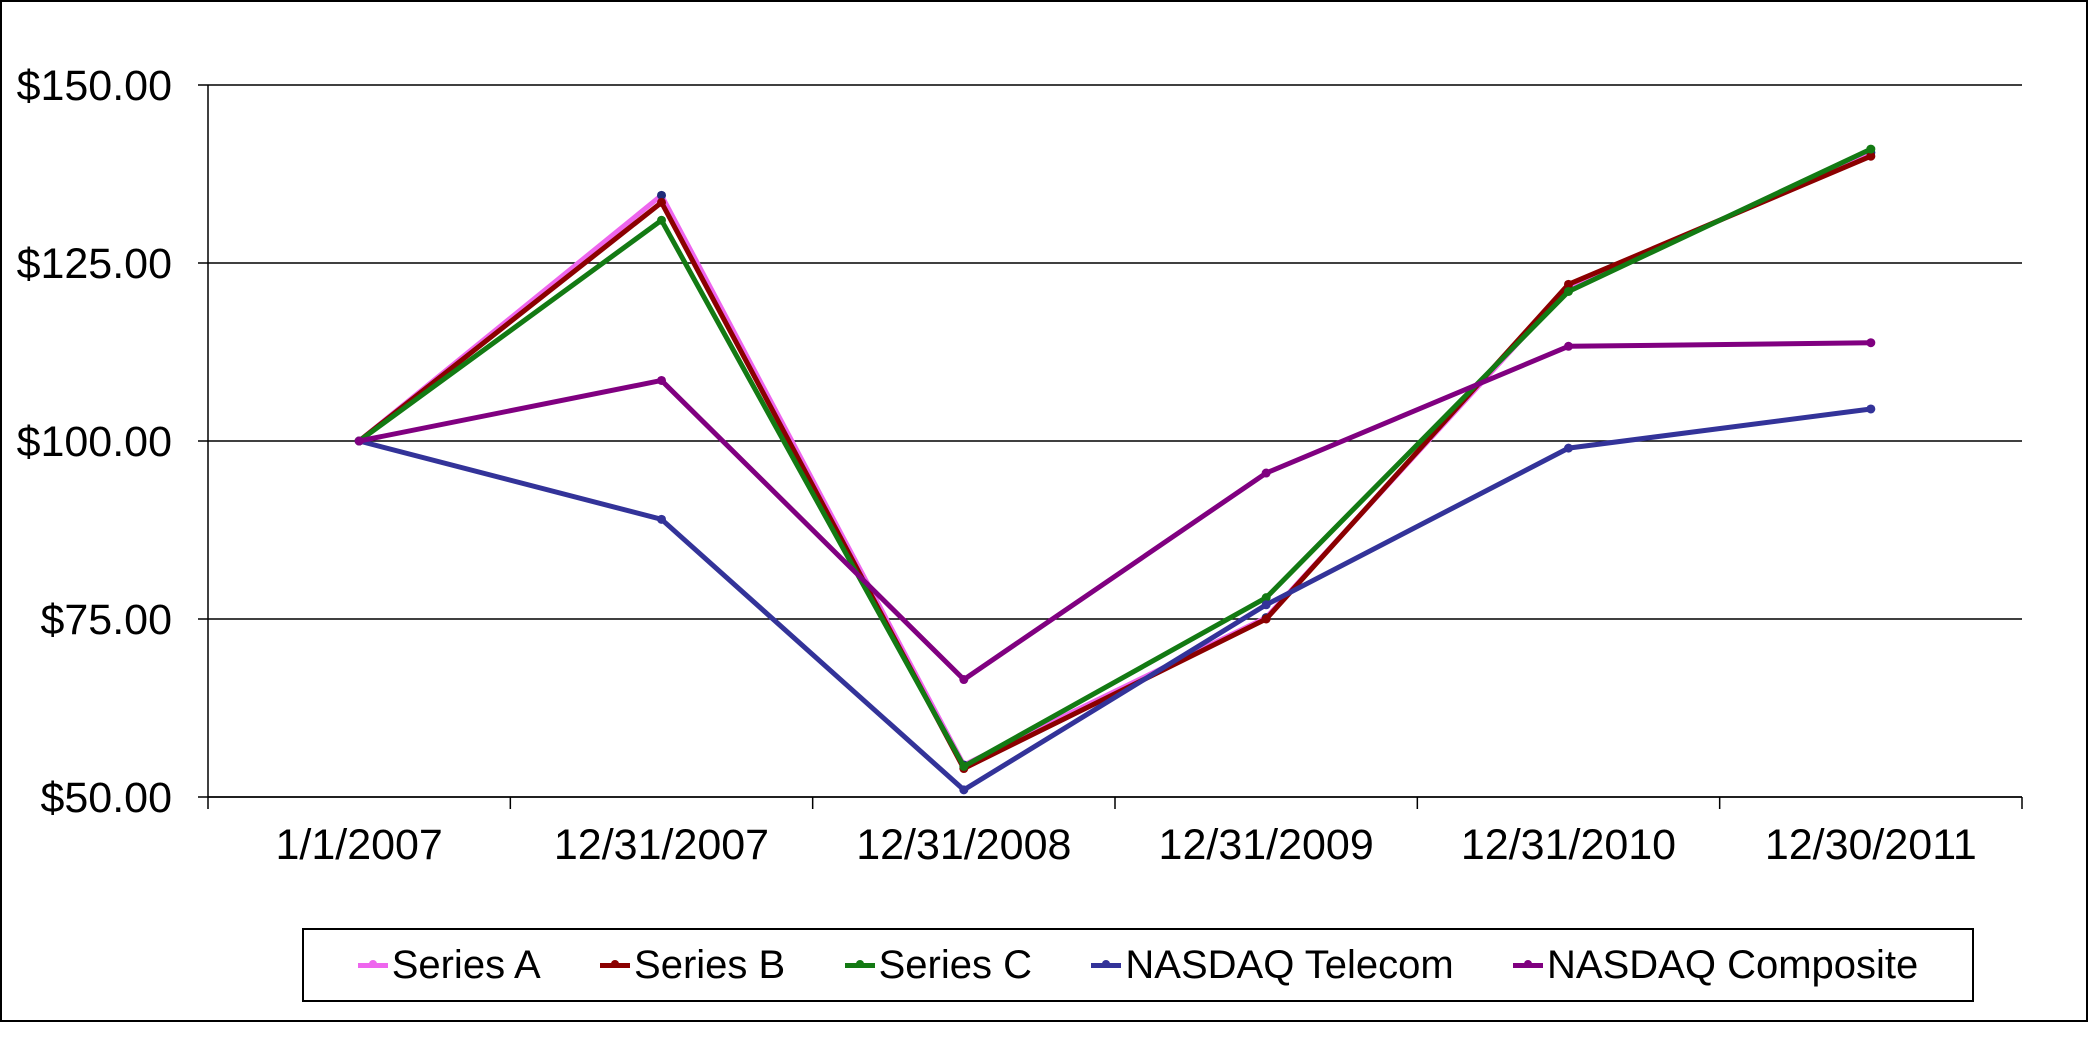 This screenshot has height=1062, width=2100. I want to click on y-tick-label: $75.00, so click(106, 620).